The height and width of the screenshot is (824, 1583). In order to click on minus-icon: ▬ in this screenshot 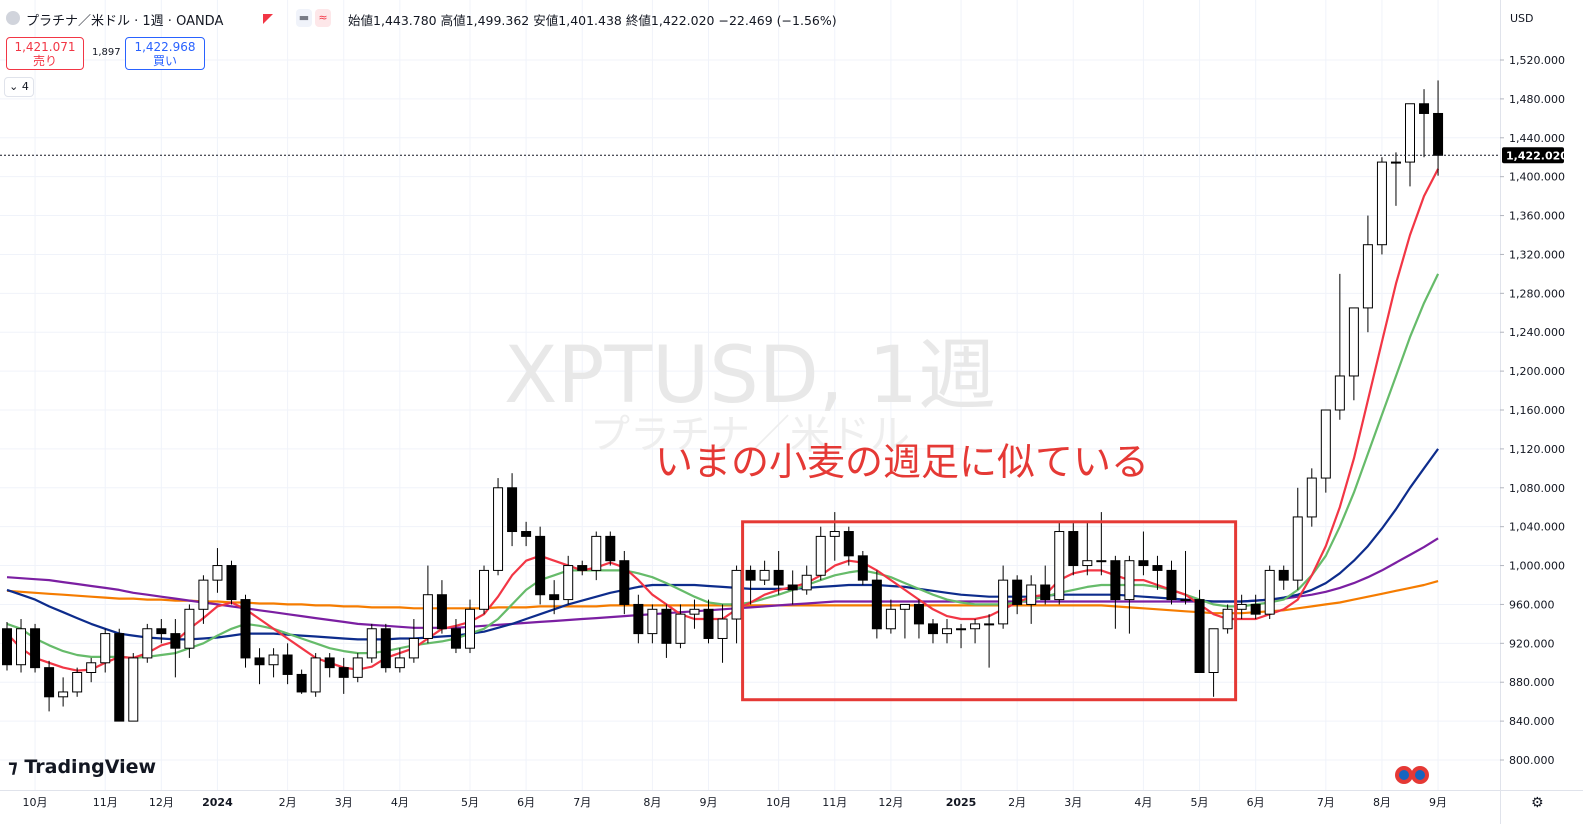, I will do `click(304, 18)`.